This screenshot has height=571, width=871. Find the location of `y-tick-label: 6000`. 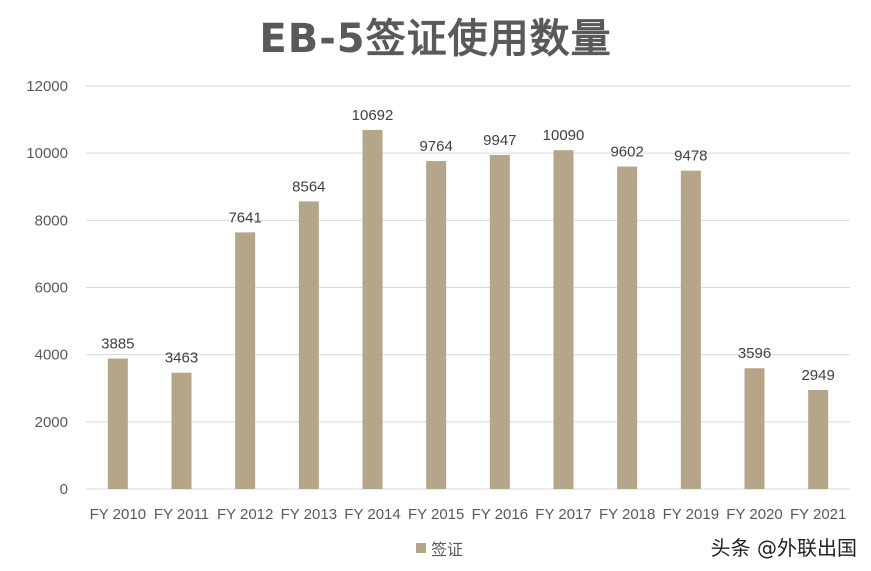

y-tick-label: 6000 is located at coordinates (51, 288).